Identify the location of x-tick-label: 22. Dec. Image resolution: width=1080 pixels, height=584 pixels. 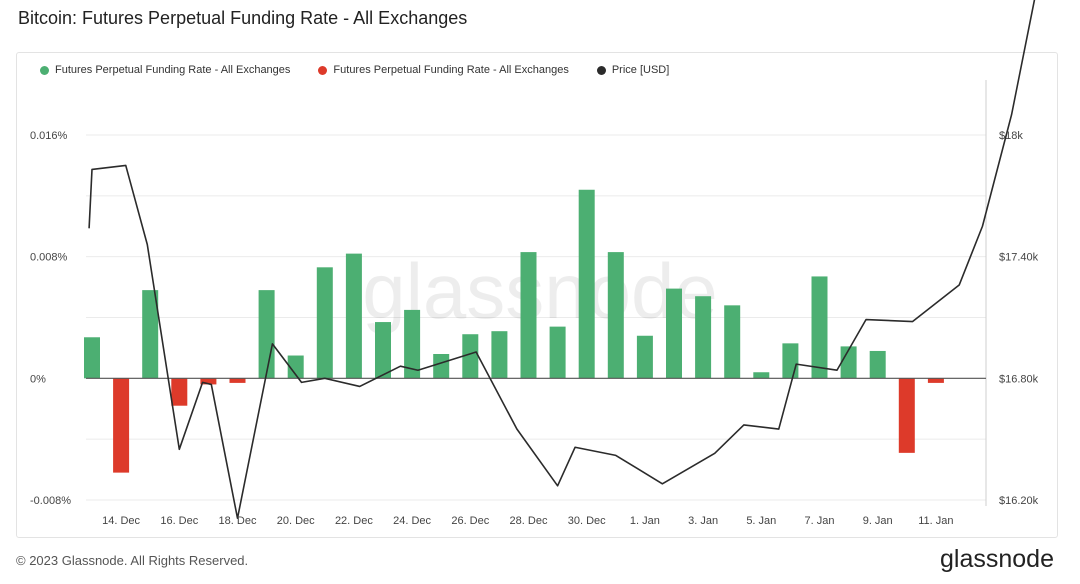
(354, 521).